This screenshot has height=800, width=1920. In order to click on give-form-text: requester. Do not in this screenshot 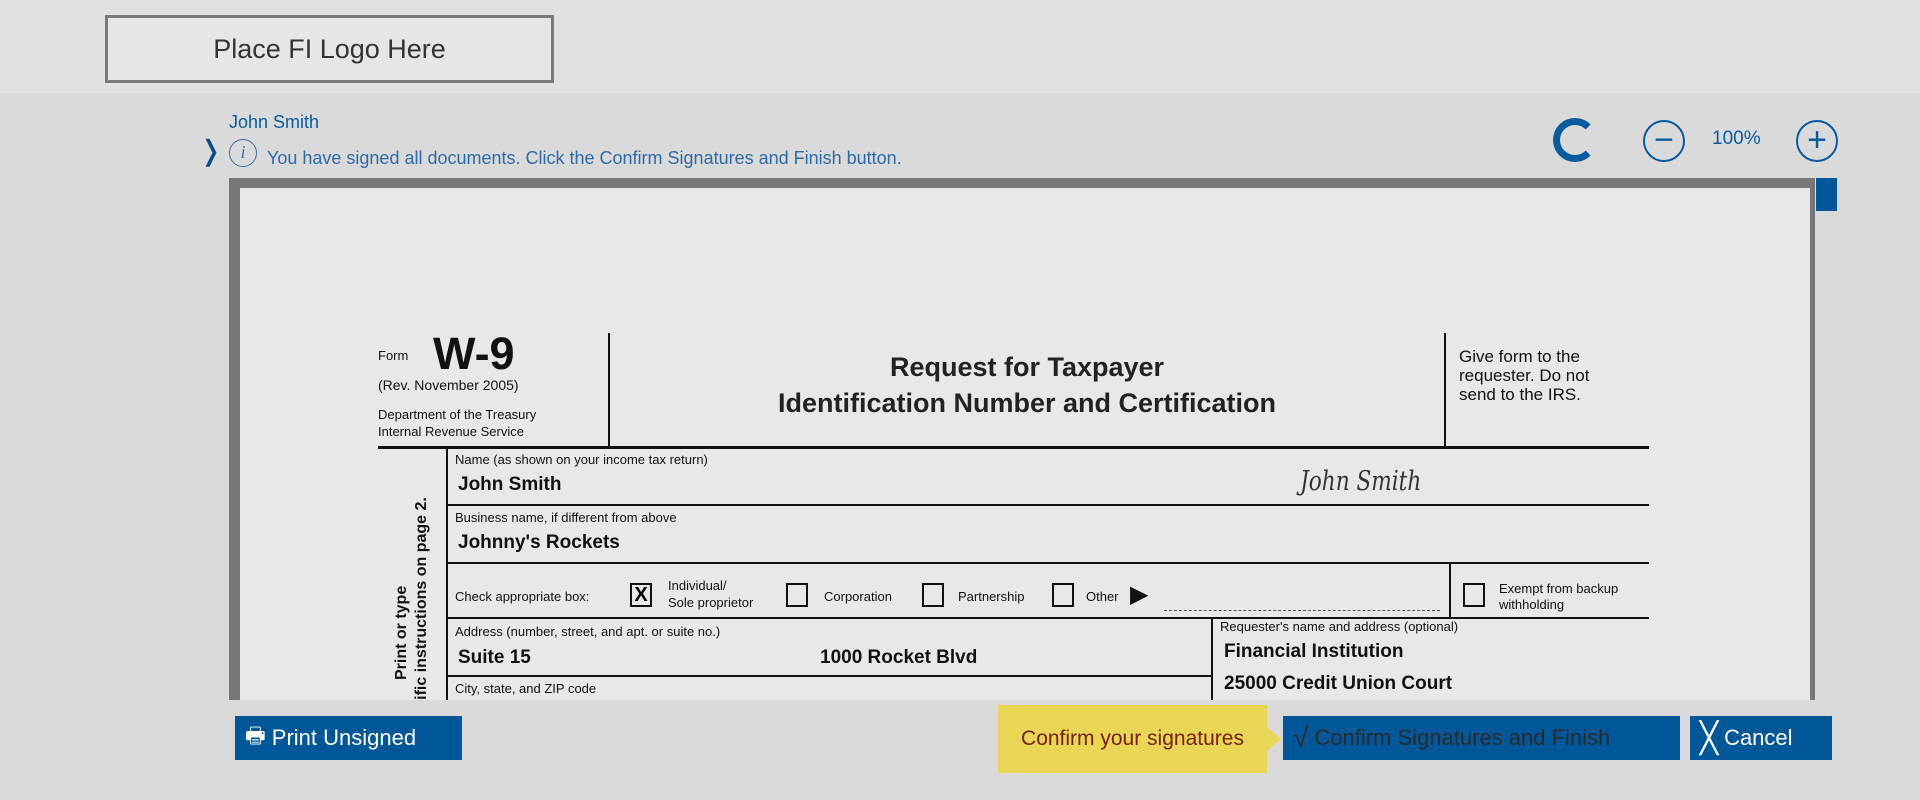, I will do `click(1524, 375)`.